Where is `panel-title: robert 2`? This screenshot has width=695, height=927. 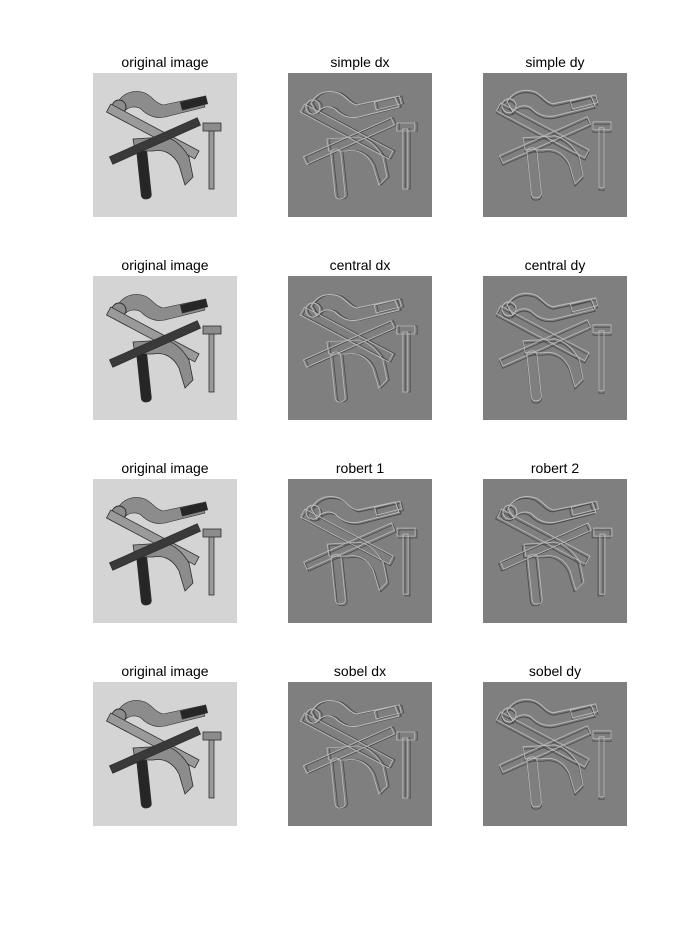
panel-title: robert 2 is located at coordinates (555, 468).